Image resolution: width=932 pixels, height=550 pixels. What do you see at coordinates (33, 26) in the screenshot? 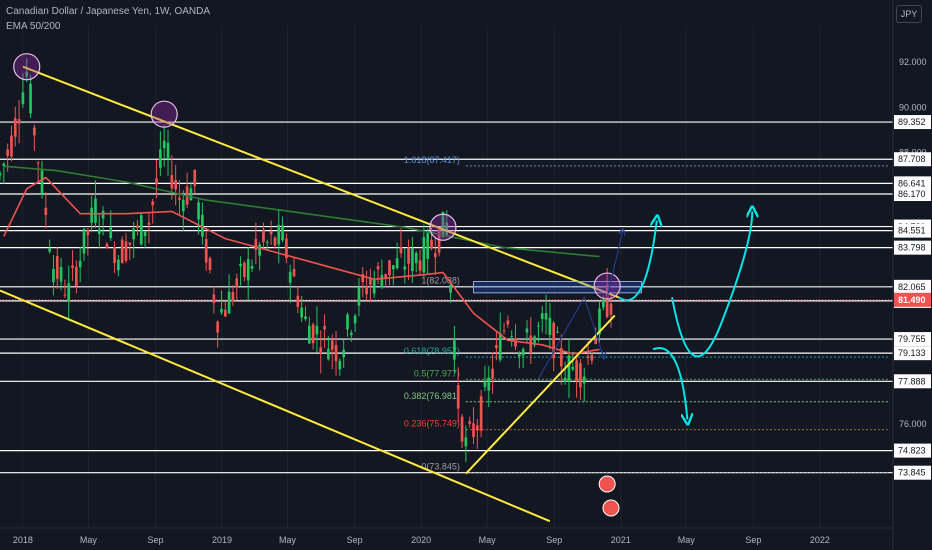
I see `indicator-legend: EMA 50/200` at bounding box center [33, 26].